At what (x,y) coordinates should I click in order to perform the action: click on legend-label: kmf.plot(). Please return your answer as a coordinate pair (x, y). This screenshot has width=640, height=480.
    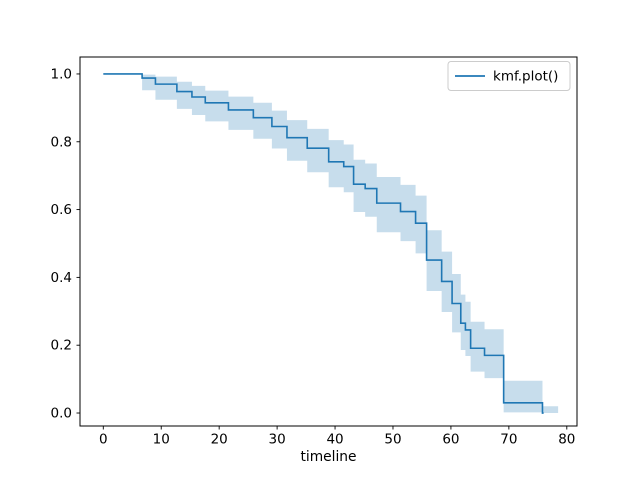
    Looking at the image, I should click on (525, 77).